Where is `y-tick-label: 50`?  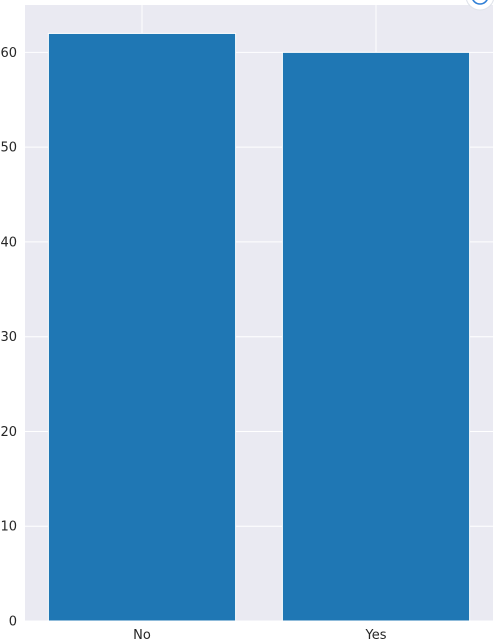 y-tick-label: 50 is located at coordinates (8, 148).